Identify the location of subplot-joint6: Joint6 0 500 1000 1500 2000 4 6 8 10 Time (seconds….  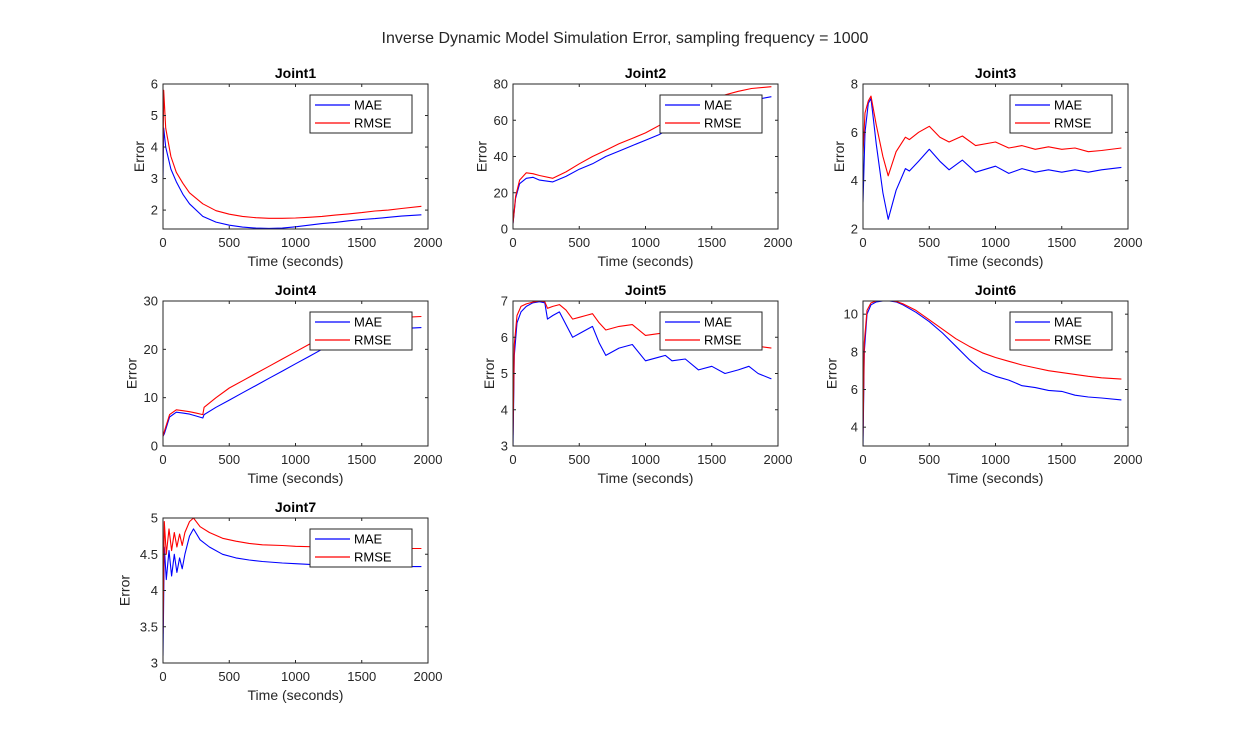
(983, 384).